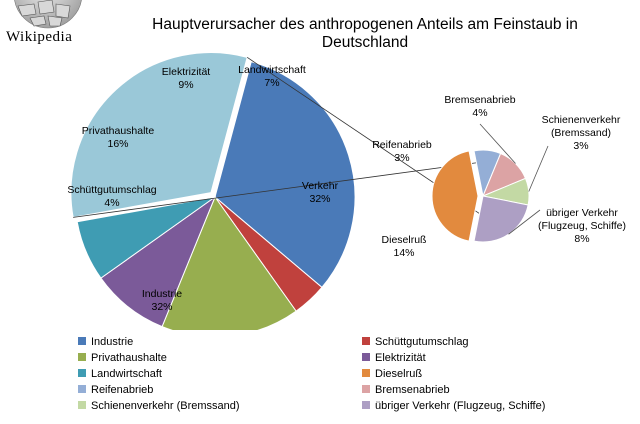  I want to click on leader-line-schienenverkehr-bremssand, so click(538, 168).